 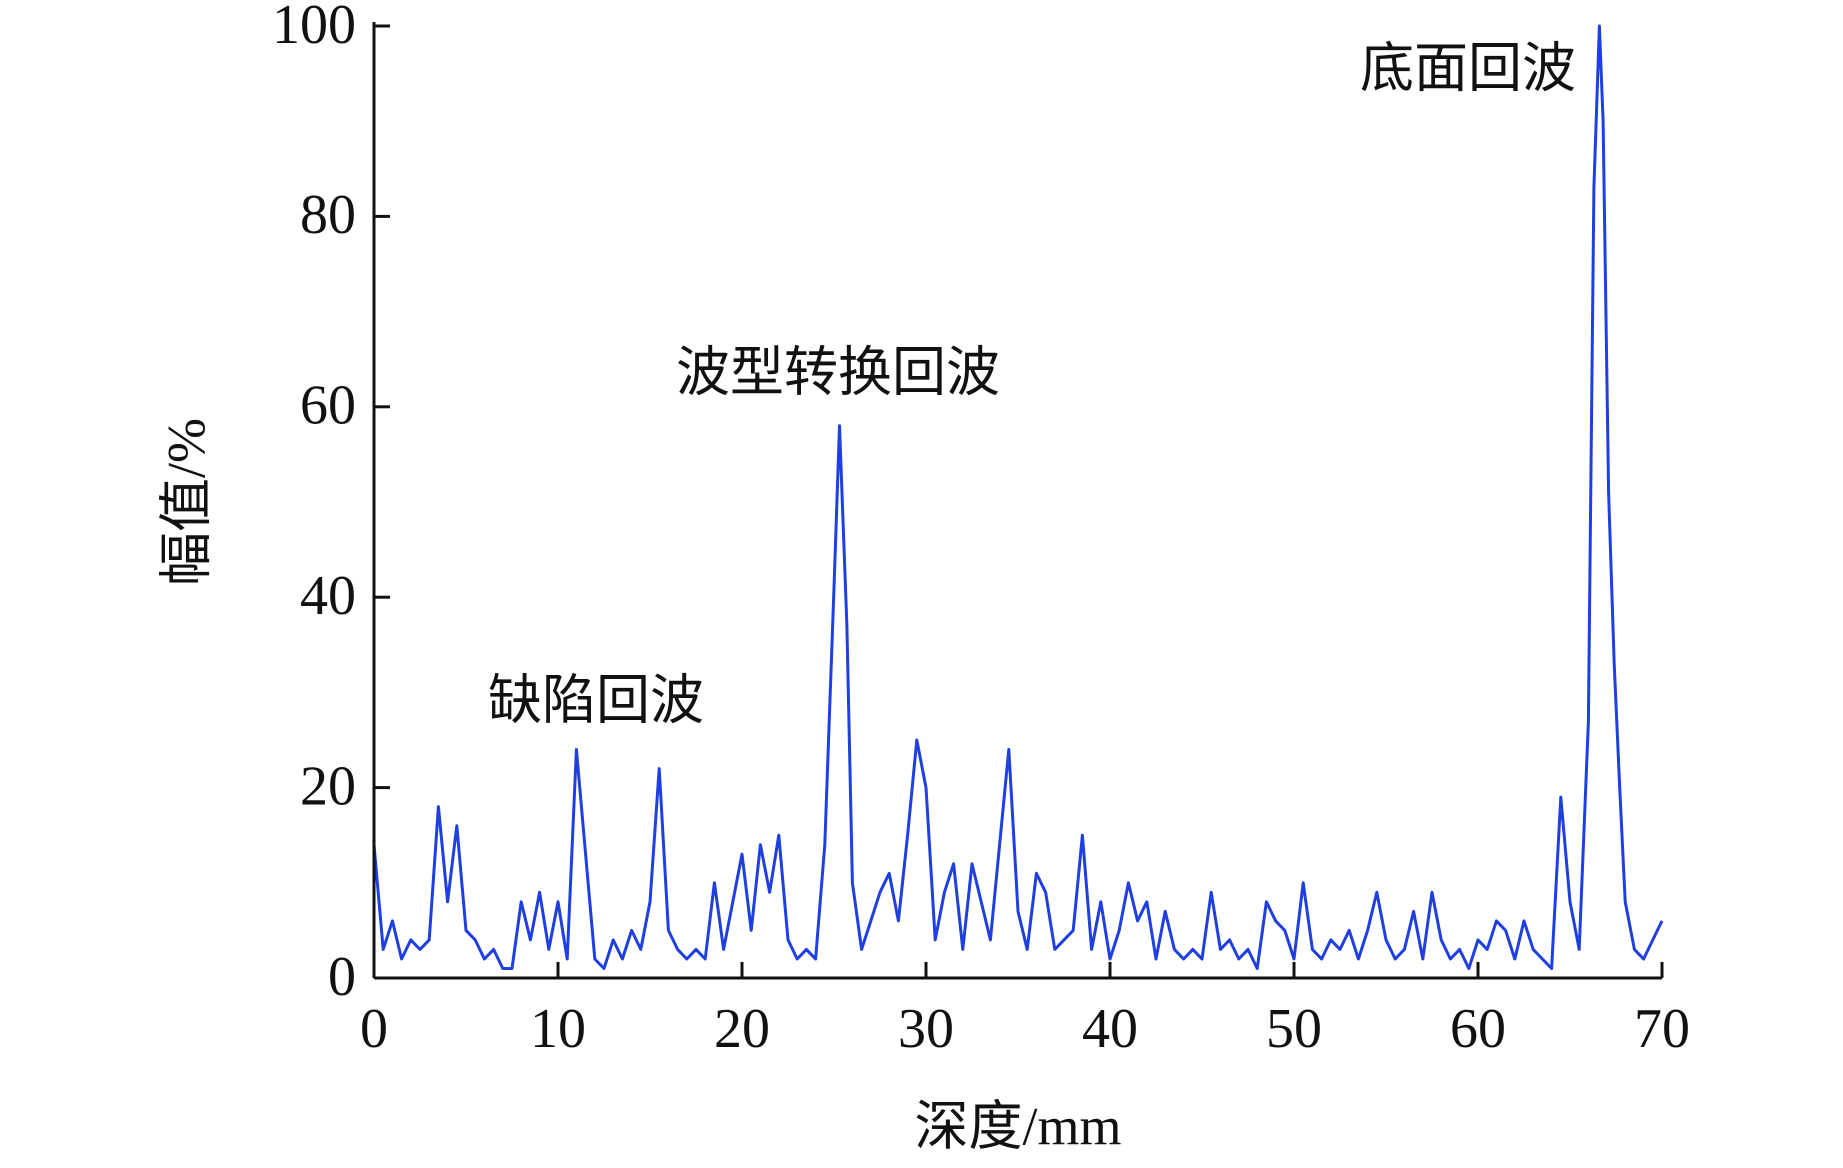 I want to click on y-axis-label: 幅值/%, so click(x=186, y=502).